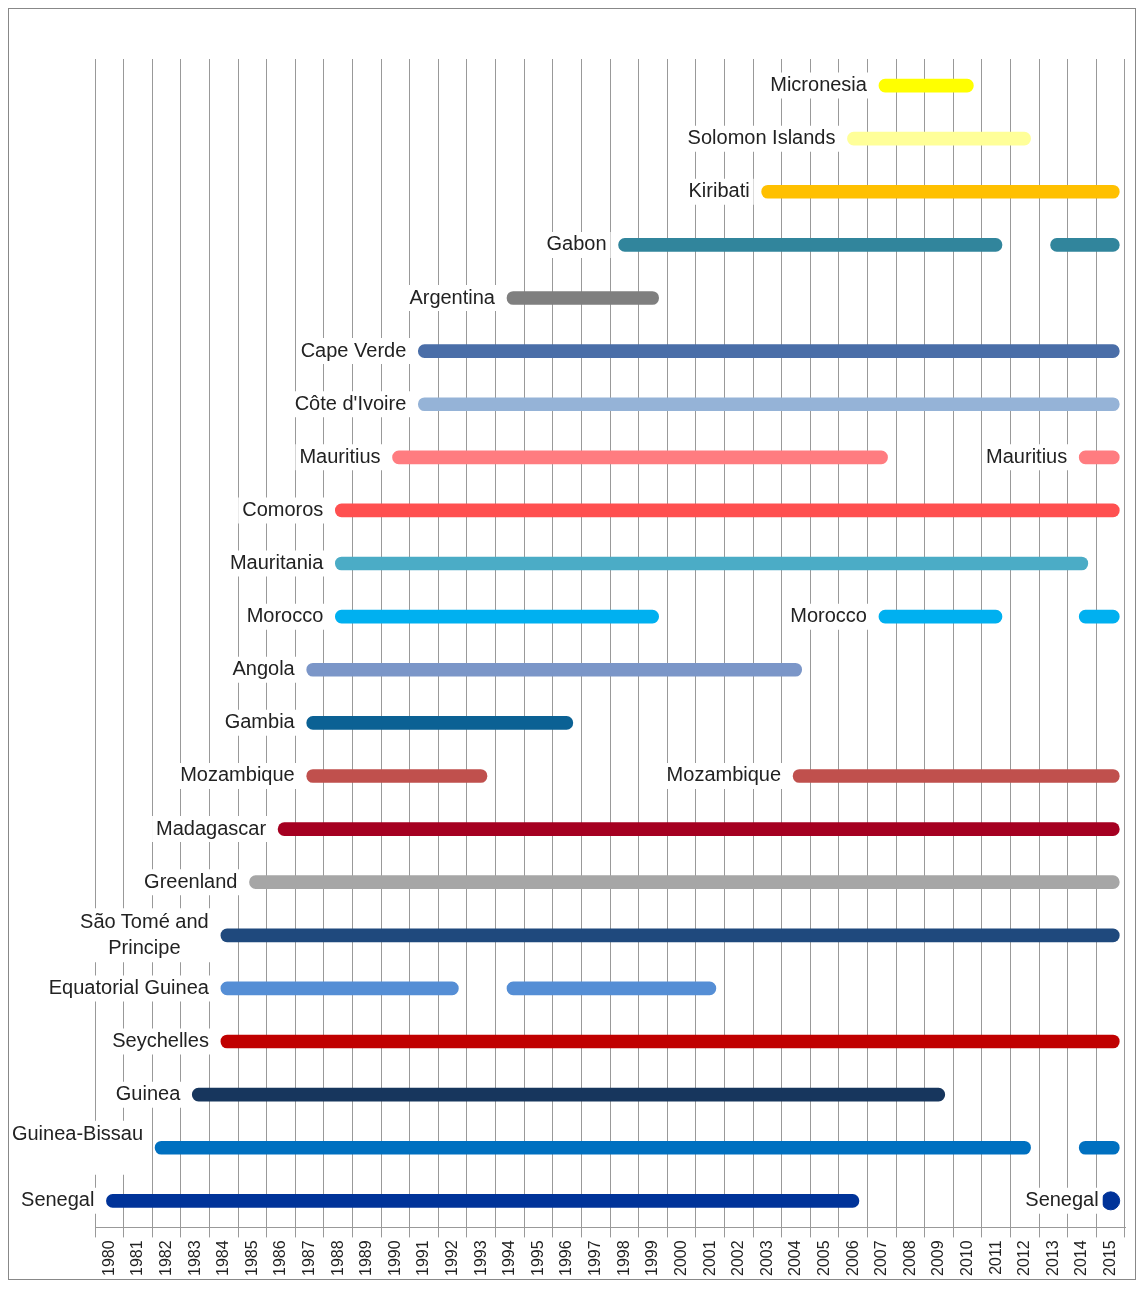 The height and width of the screenshot is (1290, 1144). Describe the element at coordinates (480, 1258) in the screenshot. I see `x-tick-label: 1993` at that location.